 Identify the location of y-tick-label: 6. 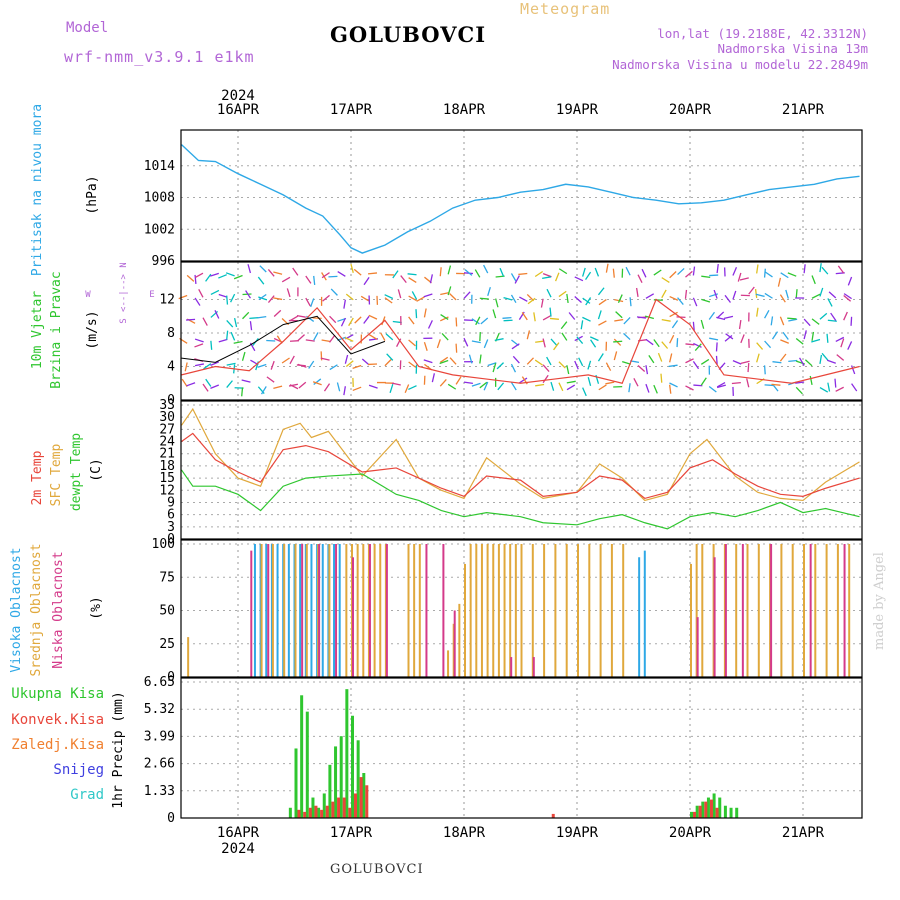
(171, 515).